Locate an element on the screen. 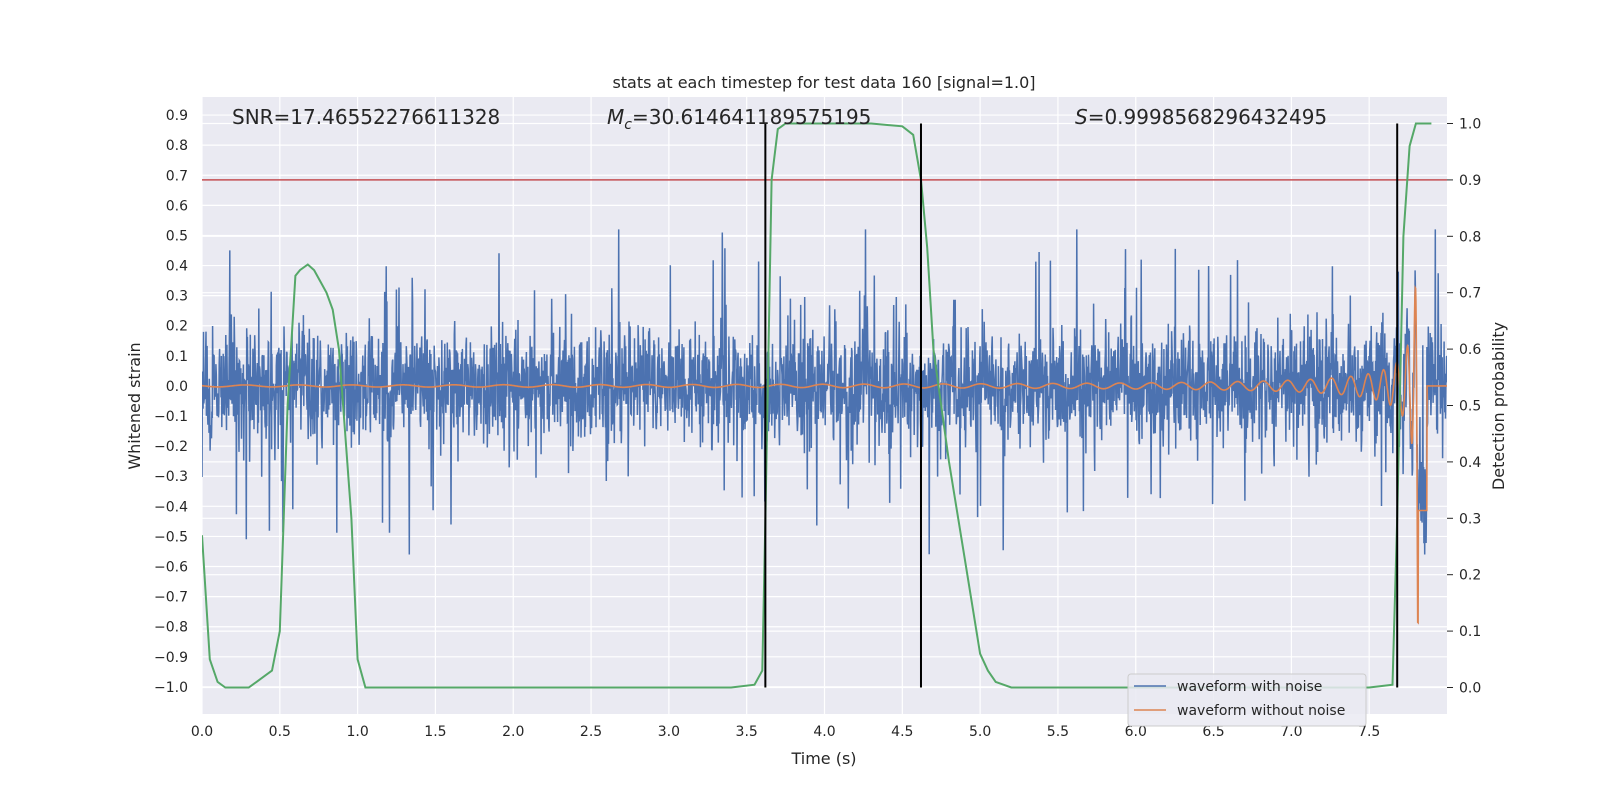 The height and width of the screenshot is (800, 1600). mc-symbol: M is located at coordinates (615, 117).